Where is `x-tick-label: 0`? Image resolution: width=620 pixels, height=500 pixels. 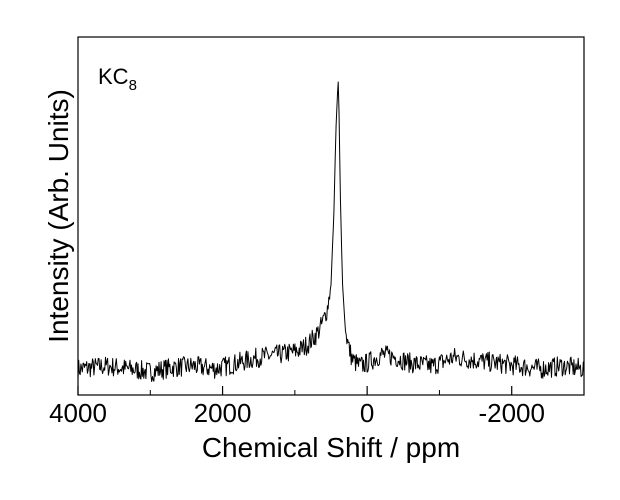
x-tick-label: 0 is located at coordinates (367, 413).